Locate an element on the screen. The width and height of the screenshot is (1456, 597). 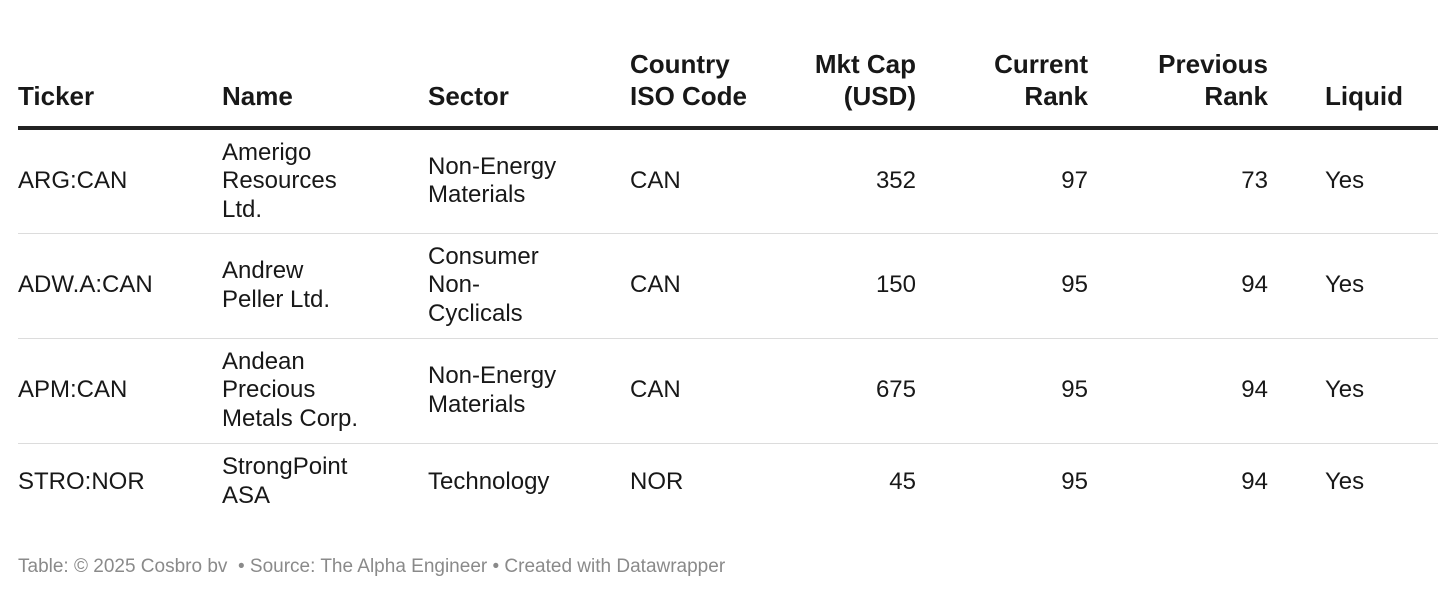
header-cur-line1: Current is located at coordinates (1041, 64).